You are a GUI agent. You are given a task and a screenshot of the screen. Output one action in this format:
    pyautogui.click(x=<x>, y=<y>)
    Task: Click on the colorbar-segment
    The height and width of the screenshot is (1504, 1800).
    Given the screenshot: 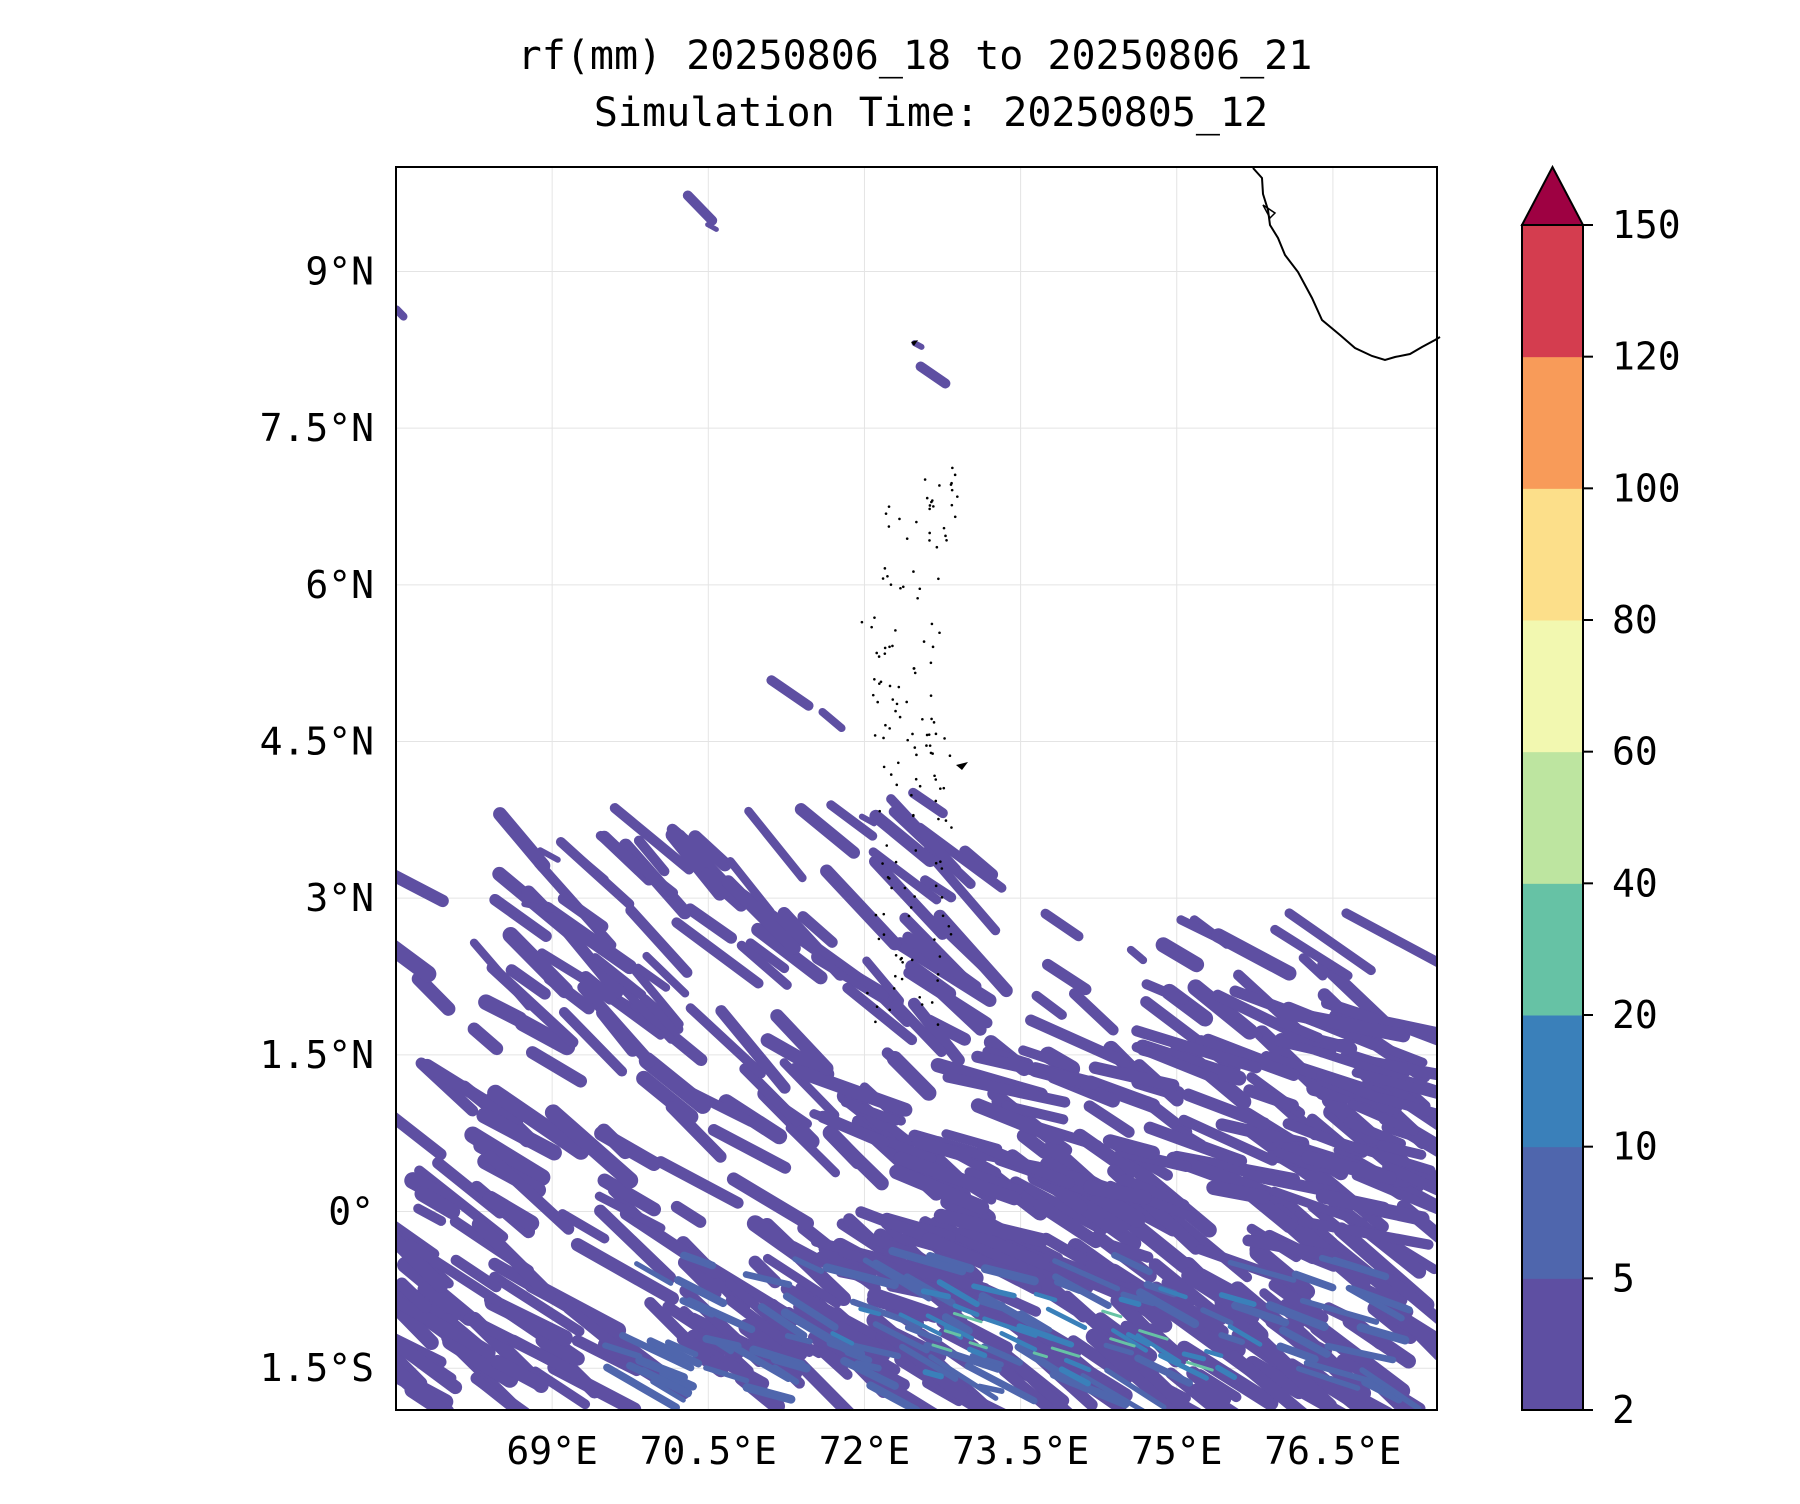 What is the action you would take?
    pyautogui.click(x=1552, y=291)
    